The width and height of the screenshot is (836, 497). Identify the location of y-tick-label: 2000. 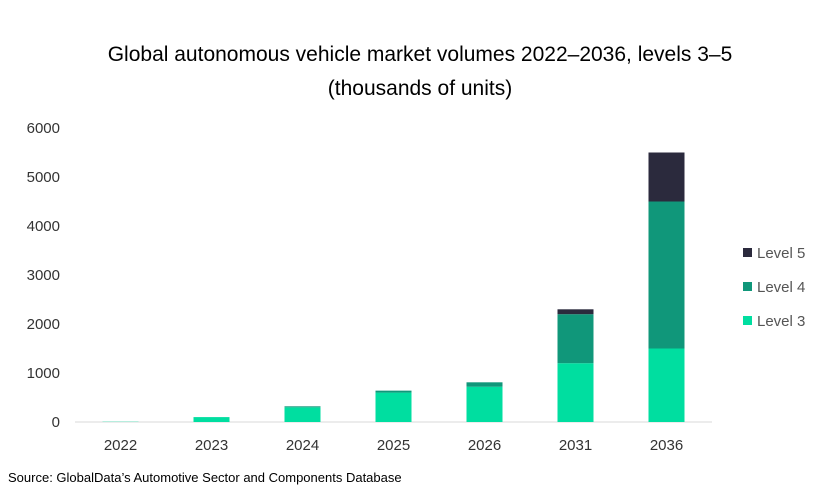
(43, 324).